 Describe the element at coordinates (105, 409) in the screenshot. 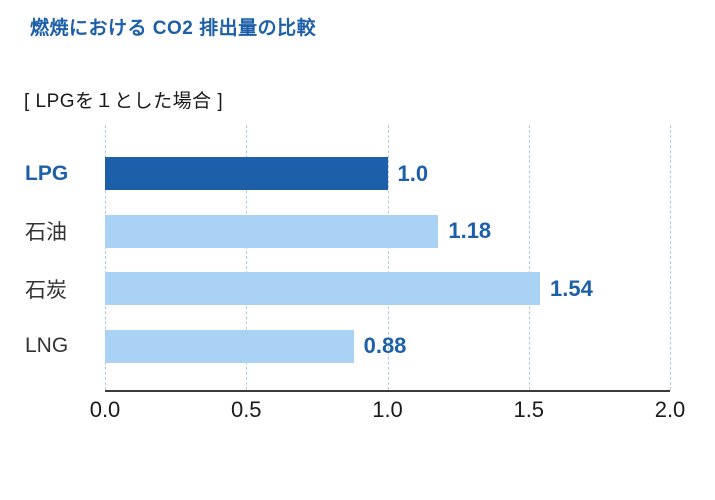

I see `x-tick-label: 0.0` at that location.